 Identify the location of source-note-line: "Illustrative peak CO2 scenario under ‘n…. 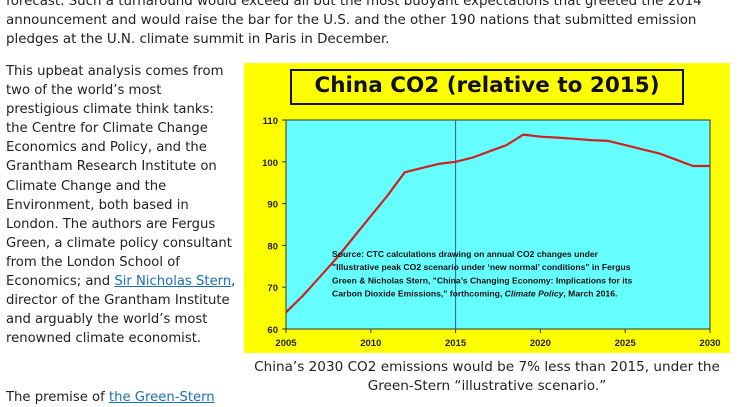
(481, 267).